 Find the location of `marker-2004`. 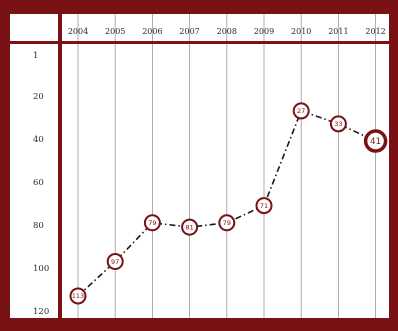

marker-2004 is located at coordinates (78, 296).